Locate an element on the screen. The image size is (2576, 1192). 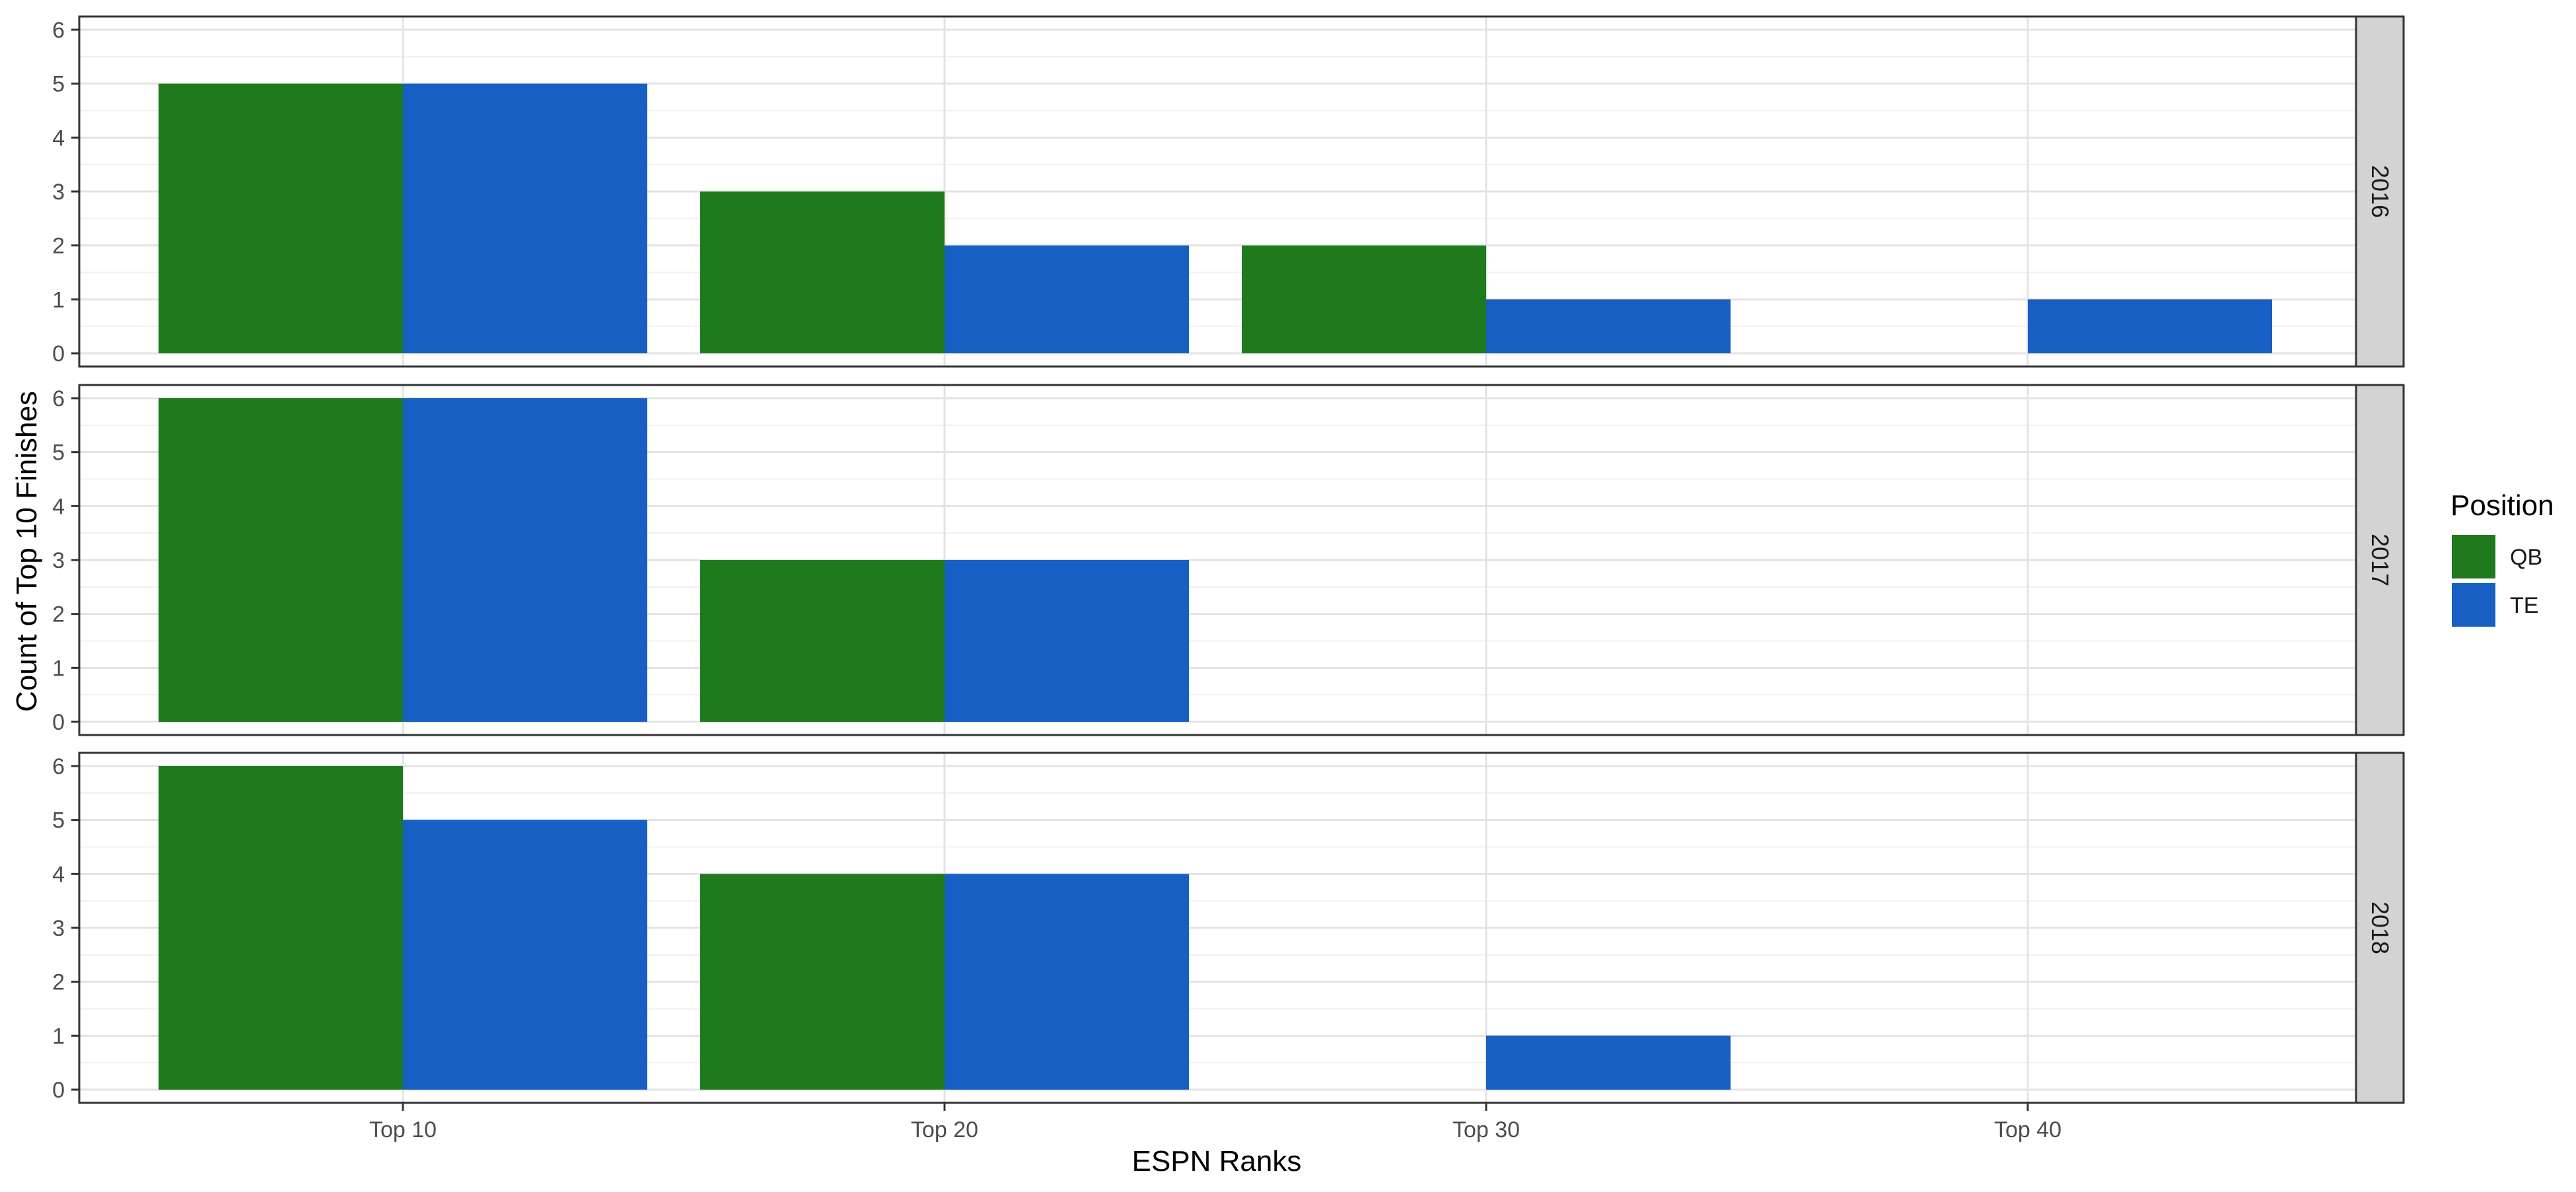
facet-strip-label: 2017 is located at coordinates (2381, 560).